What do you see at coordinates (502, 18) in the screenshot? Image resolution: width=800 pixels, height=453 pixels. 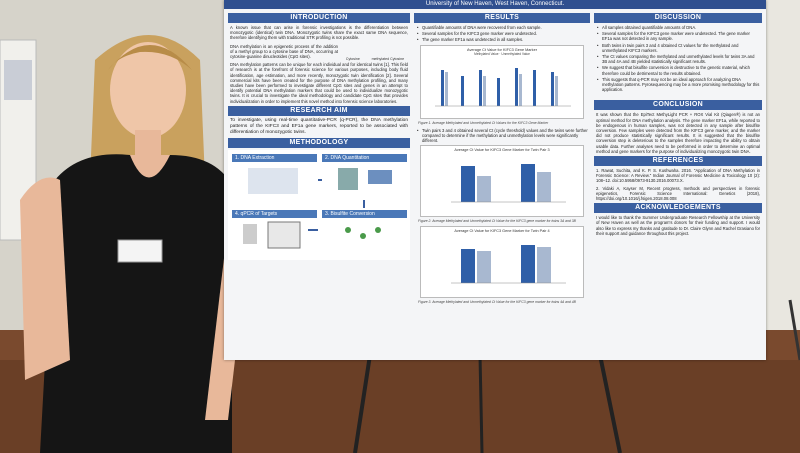 I see `section-heading: RESULTS` at bounding box center [502, 18].